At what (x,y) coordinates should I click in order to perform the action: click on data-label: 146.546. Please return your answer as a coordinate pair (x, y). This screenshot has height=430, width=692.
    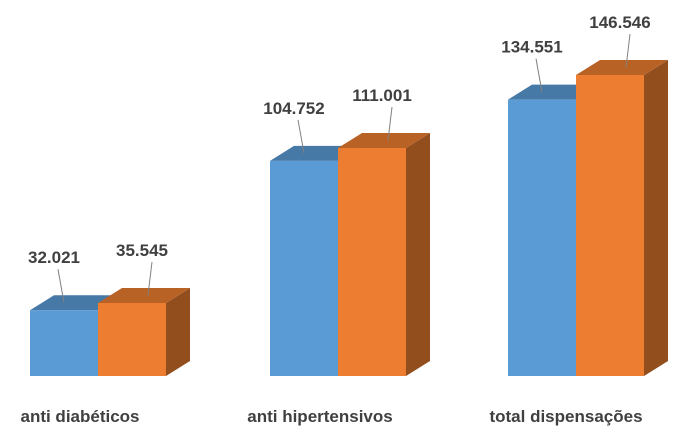
    Looking at the image, I should click on (619, 22).